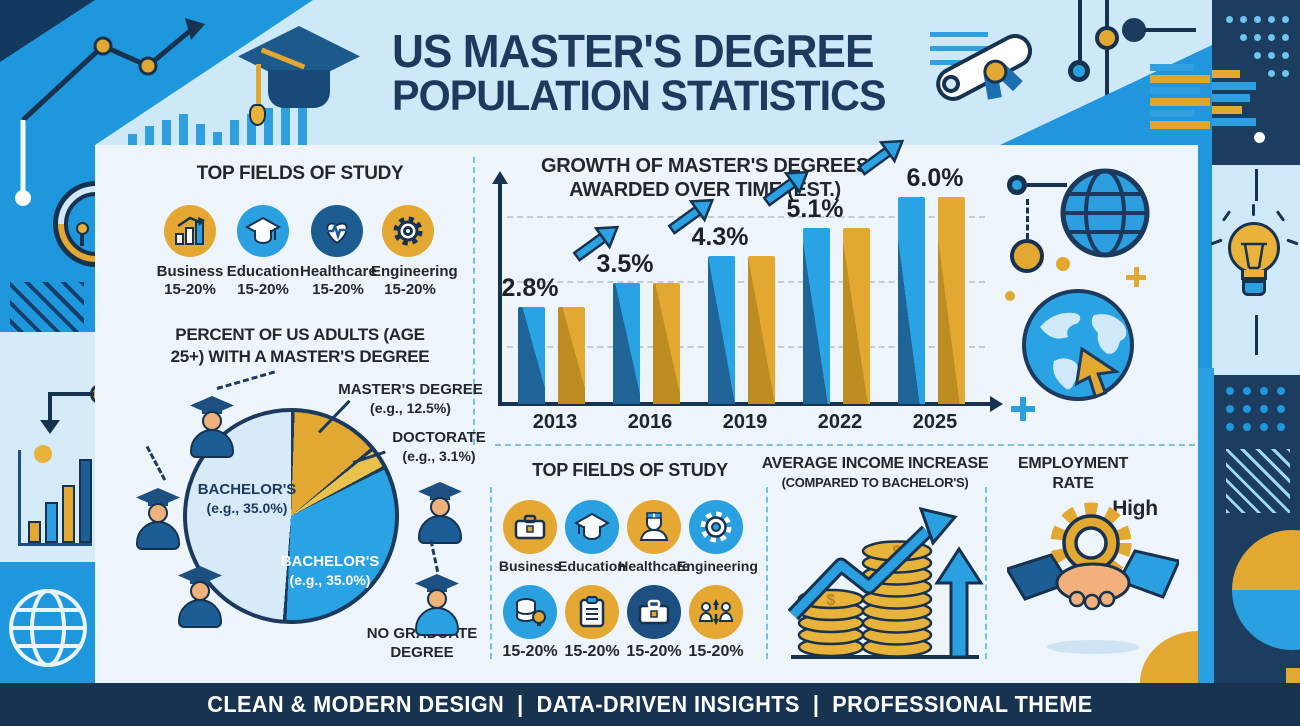 This screenshot has width=1300, height=726. I want to click on database-idea-icon, so click(531, 612).